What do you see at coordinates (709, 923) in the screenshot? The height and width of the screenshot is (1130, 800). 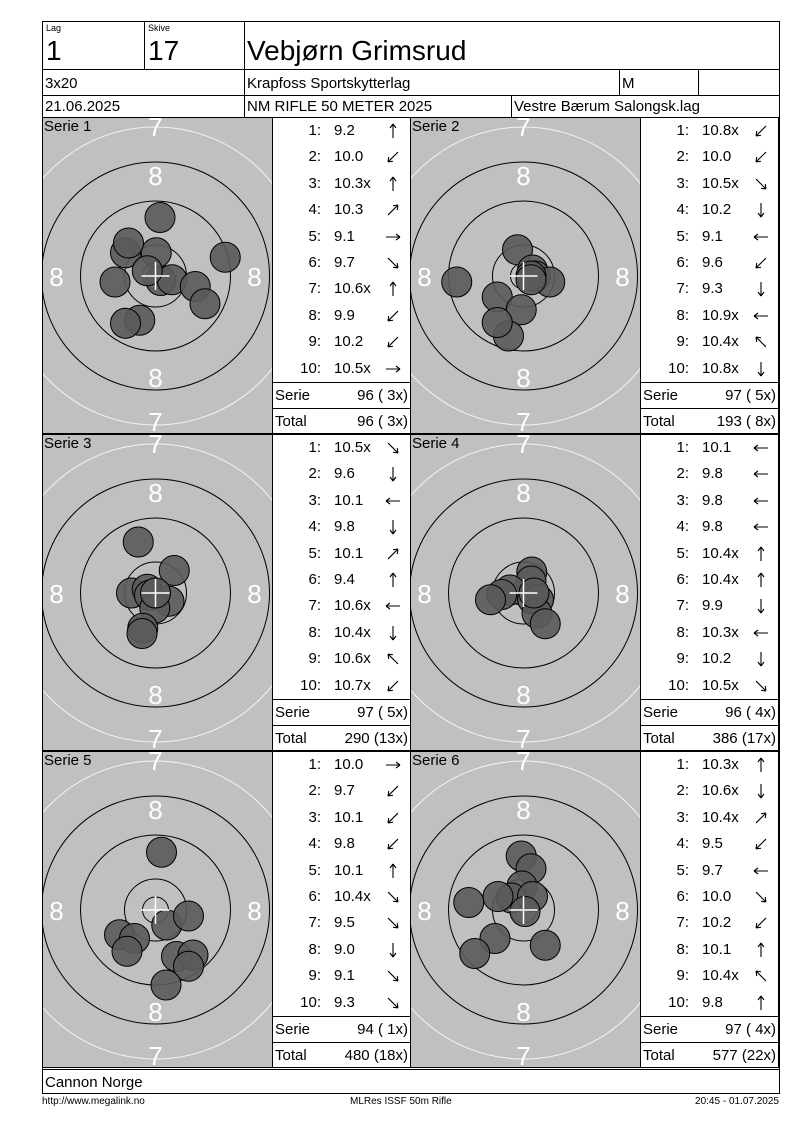 I see `shot-row: 7: 10.2` at bounding box center [709, 923].